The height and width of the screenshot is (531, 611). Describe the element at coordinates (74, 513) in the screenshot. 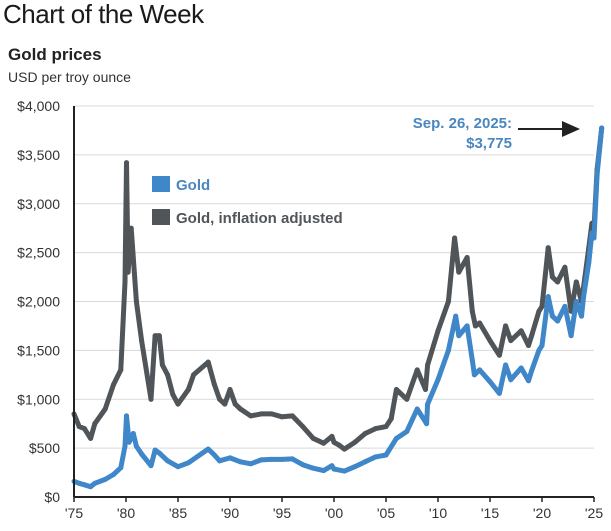

I see `x-tick-label: '75` at that location.